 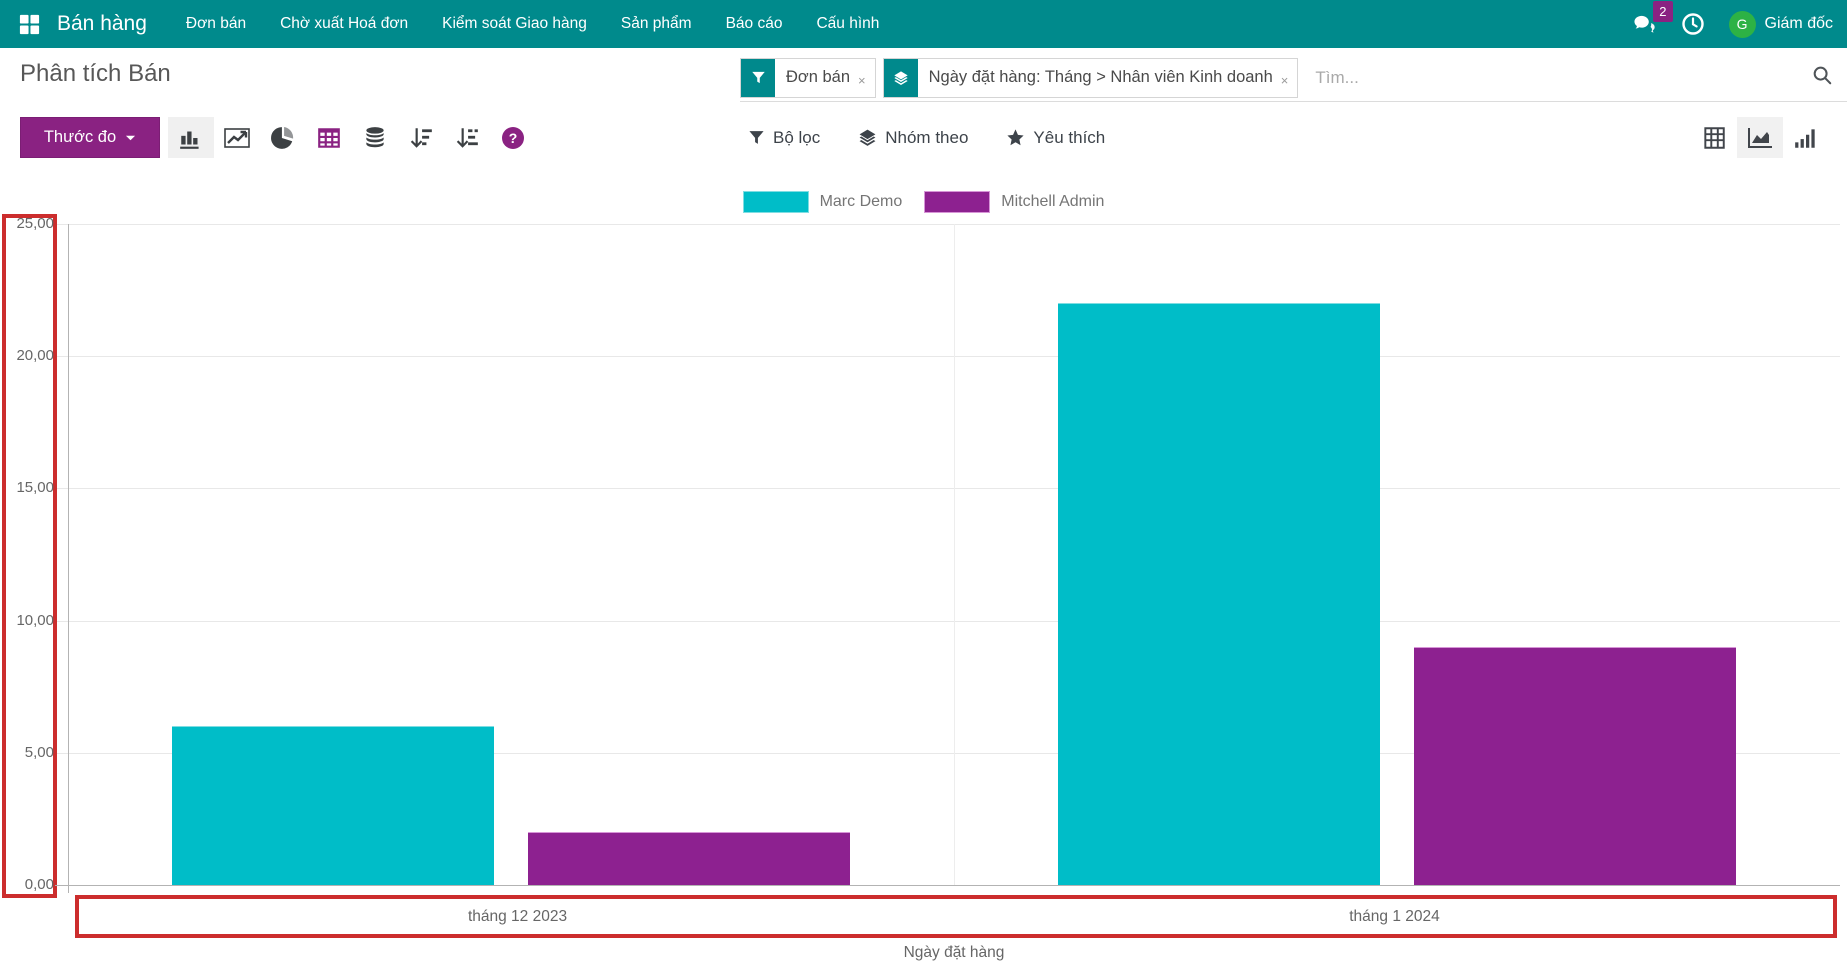 I want to click on filters-label: Bộ lọc, so click(x=797, y=137).